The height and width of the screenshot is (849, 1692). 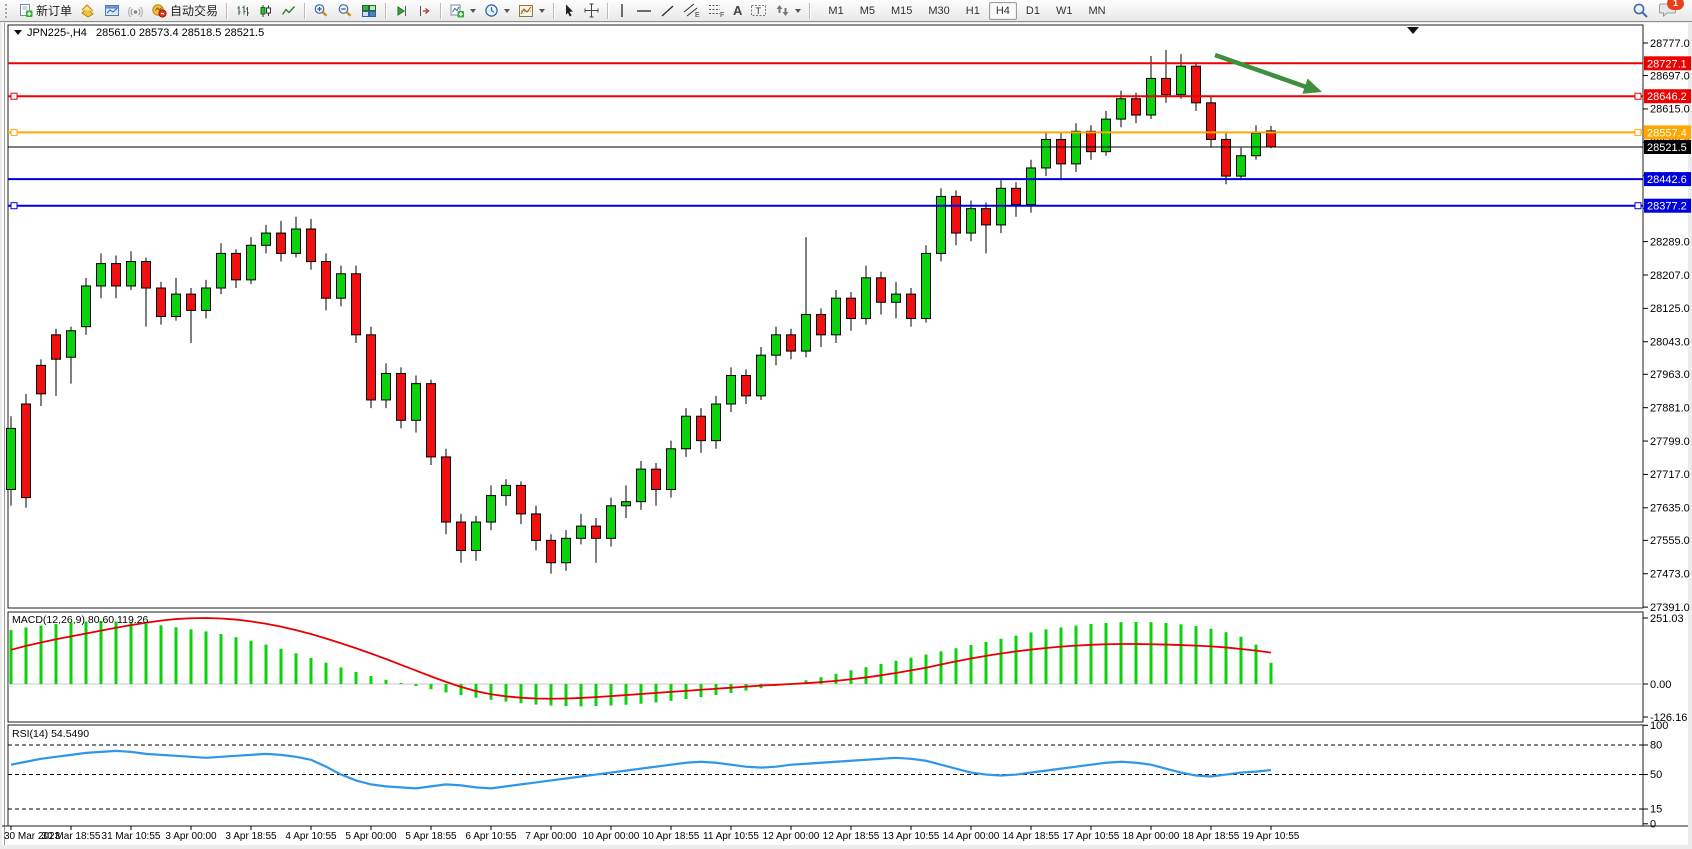 What do you see at coordinates (1670, 76) in the screenshot?
I see `price-tick-label: 28697.0` at bounding box center [1670, 76].